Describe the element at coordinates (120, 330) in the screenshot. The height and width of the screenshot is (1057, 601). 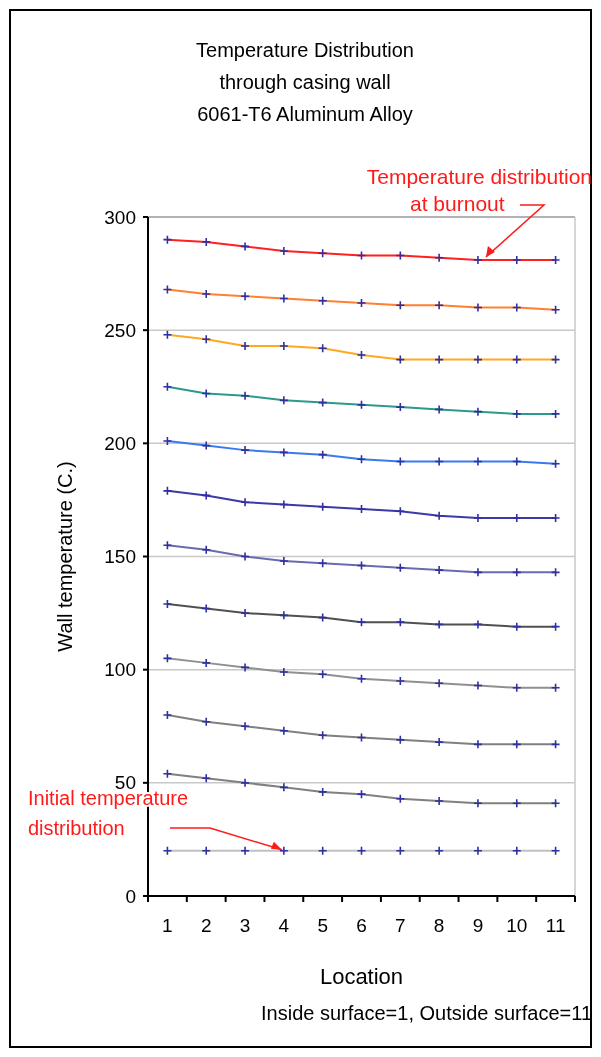
I see `y-tick-label: 250` at that location.